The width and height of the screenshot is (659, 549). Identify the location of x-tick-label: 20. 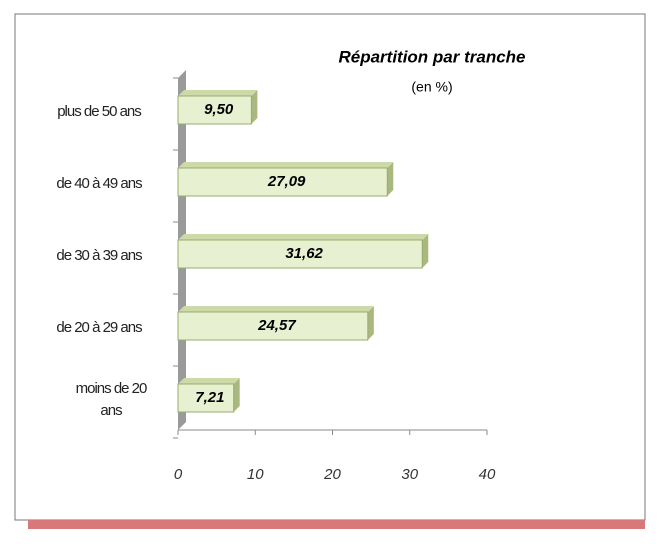
(332, 474).